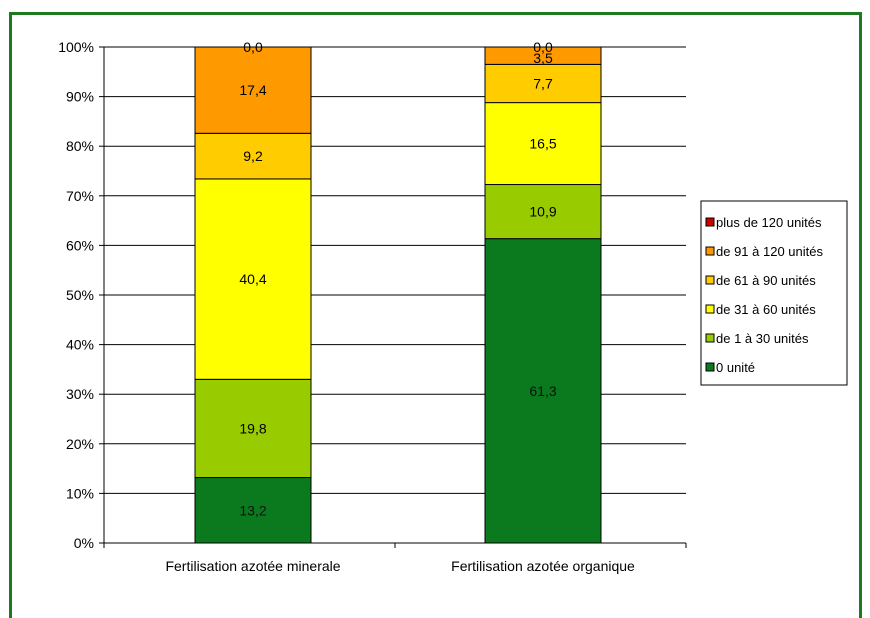 This screenshot has width=870, height=618. Describe the element at coordinates (252, 566) in the screenshot. I see `x-tick-label: Fertilisation azotée minerale` at that location.